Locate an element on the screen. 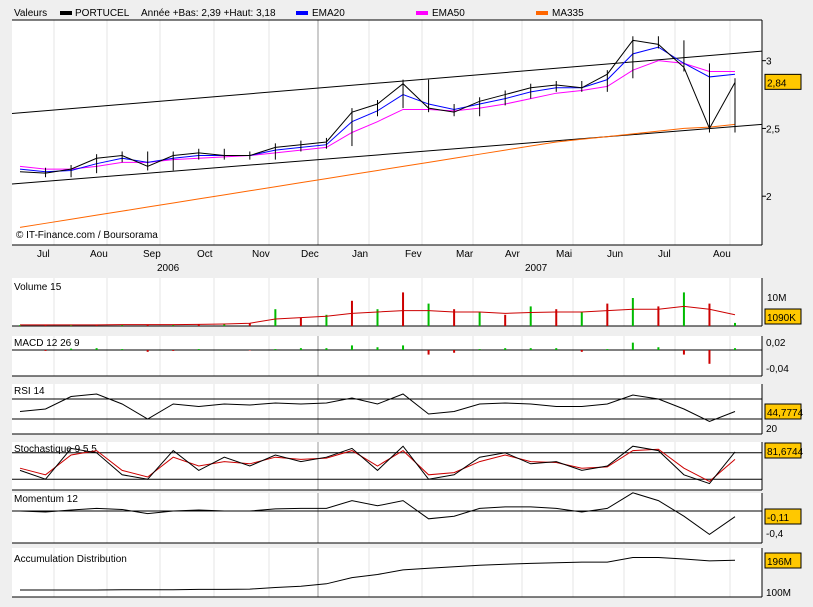  month-label: Nov is located at coordinates (261, 254).